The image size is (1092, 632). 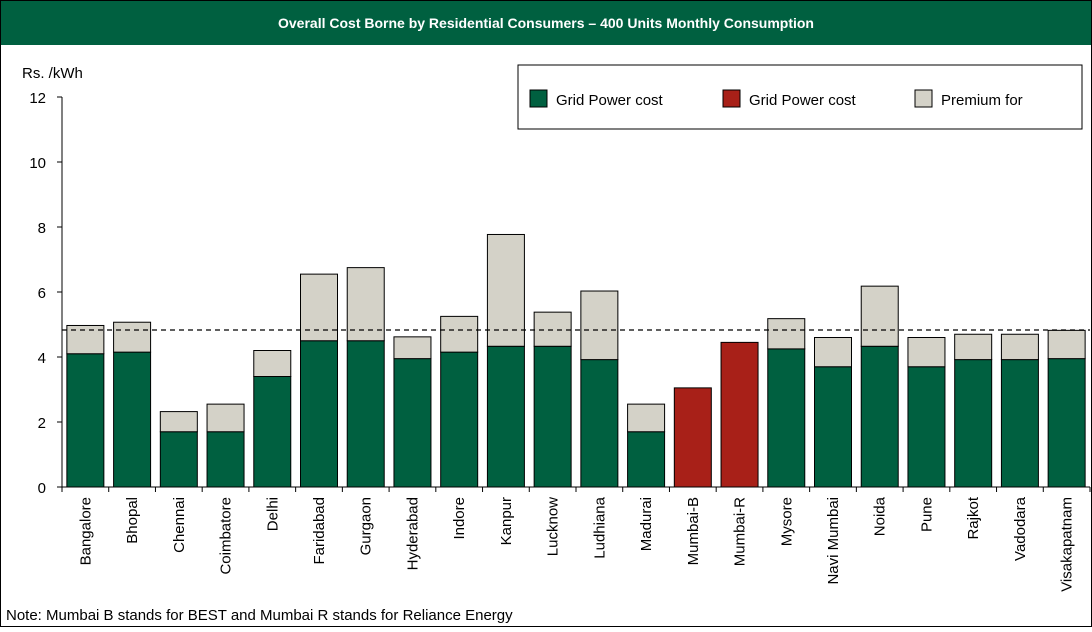 What do you see at coordinates (693, 531) in the screenshot?
I see `x-tick-label: Mumbai-B` at bounding box center [693, 531].